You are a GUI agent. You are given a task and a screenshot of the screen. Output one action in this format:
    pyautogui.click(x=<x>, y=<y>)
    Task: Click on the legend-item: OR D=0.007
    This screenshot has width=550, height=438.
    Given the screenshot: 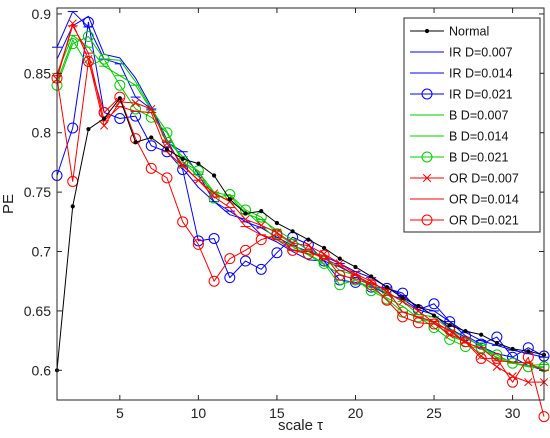 What is the action you would take?
    pyautogui.click(x=464, y=179)
    